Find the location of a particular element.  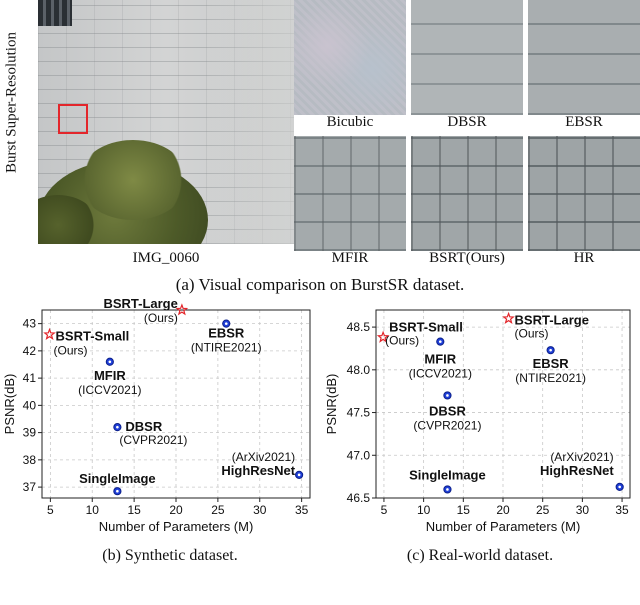

y-tick-label: 43 is located at coordinates (30, 324).